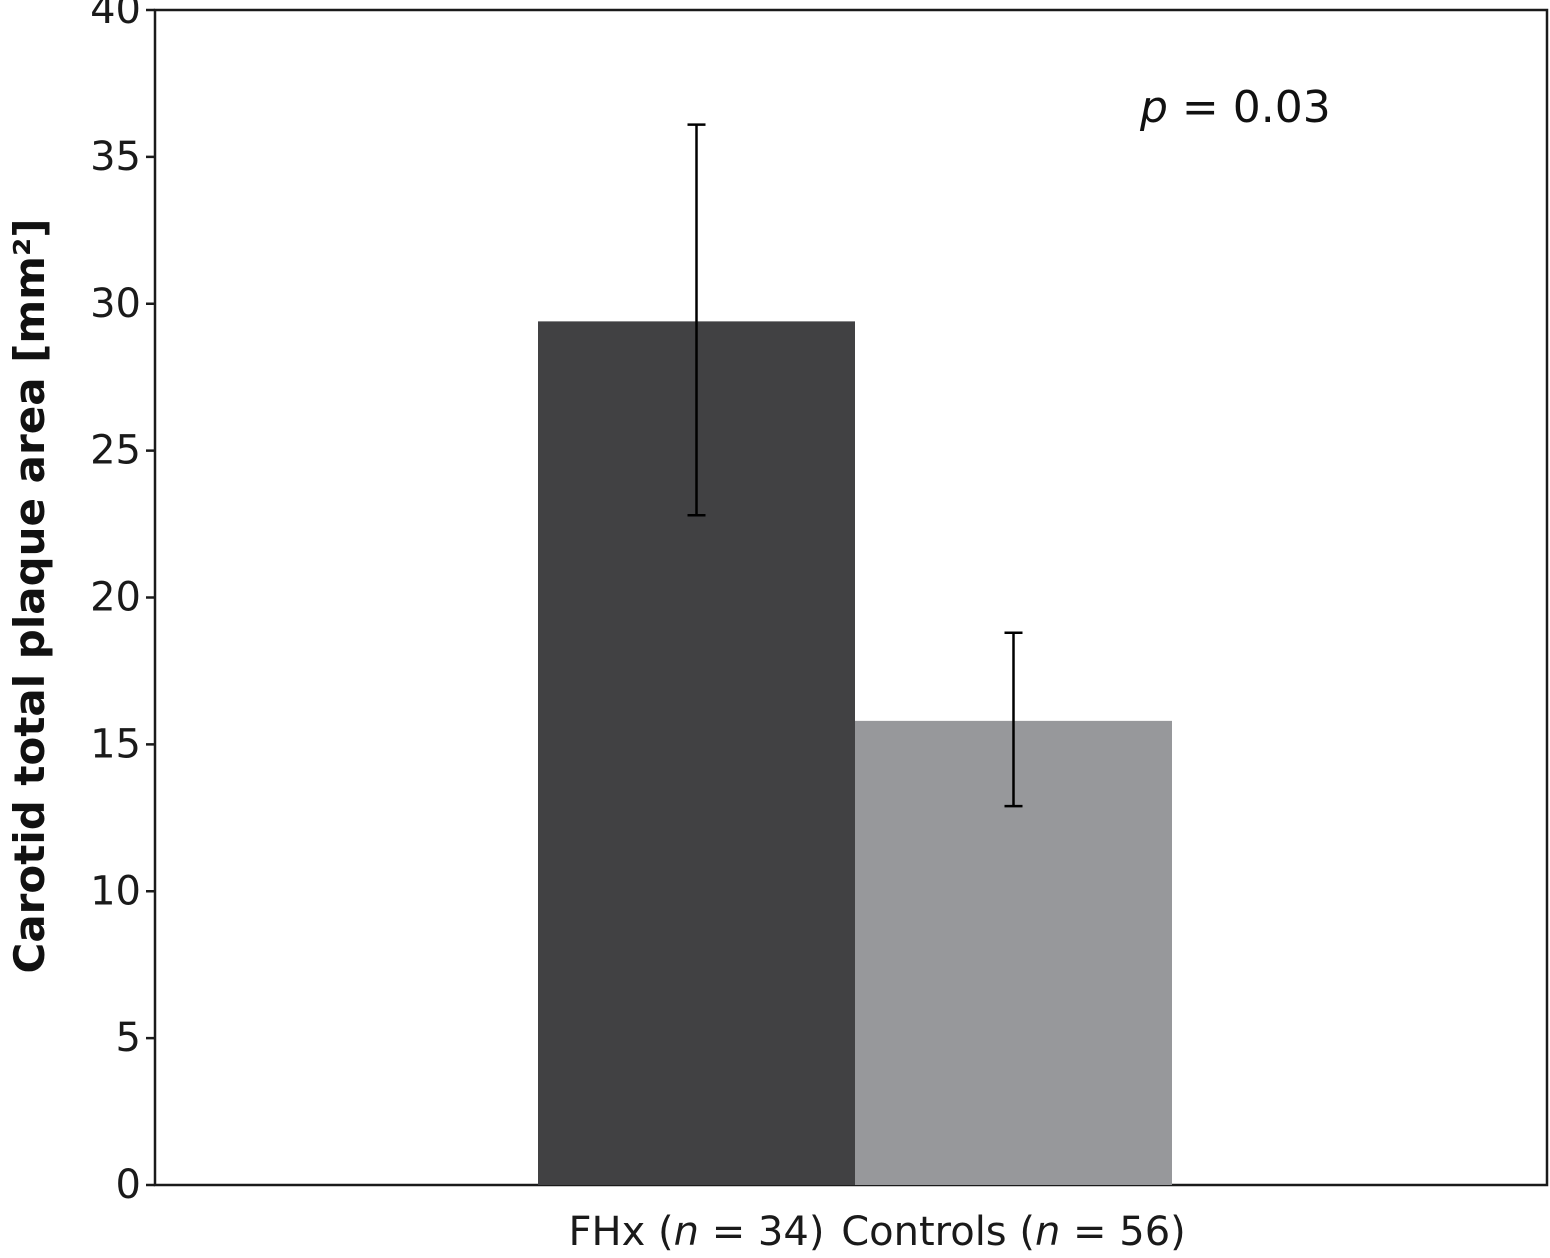 The height and width of the screenshot is (1258, 1550). What do you see at coordinates (115, 157) in the screenshot?
I see `y-tick-label: 35` at bounding box center [115, 157].